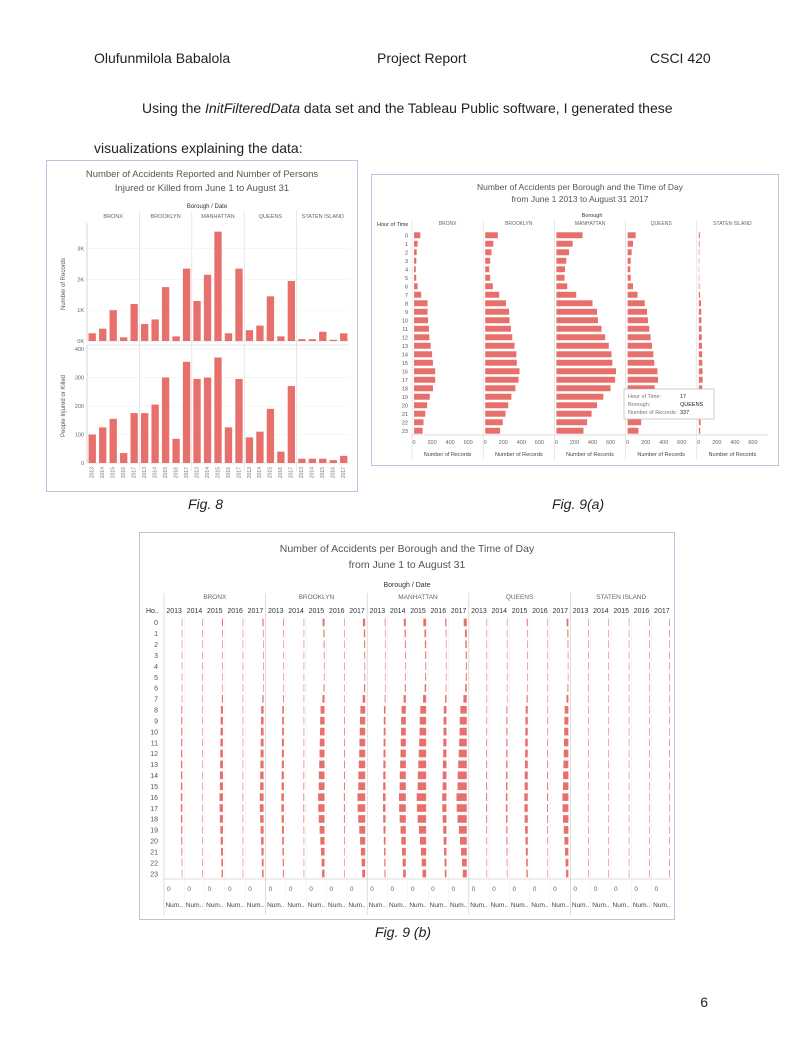 The width and height of the screenshot is (800, 1060). Describe the element at coordinates (405, 389) in the screenshot. I see `hour-label: 18` at that location.